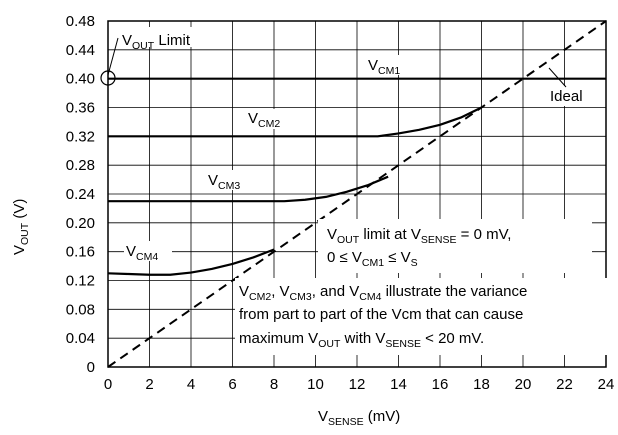 The image size is (618, 435). What do you see at coordinates (315, 384) in the screenshot?
I see `x-tick-label: 10` at bounding box center [315, 384].